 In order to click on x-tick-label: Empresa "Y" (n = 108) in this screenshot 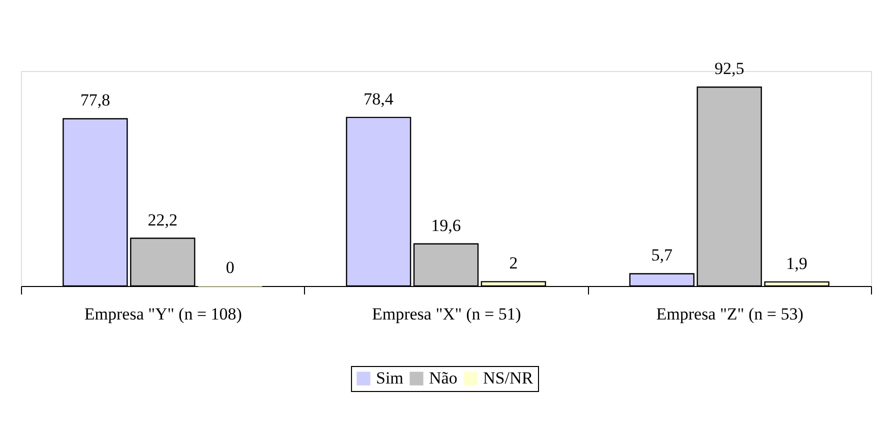, I will do `click(163, 314)`.